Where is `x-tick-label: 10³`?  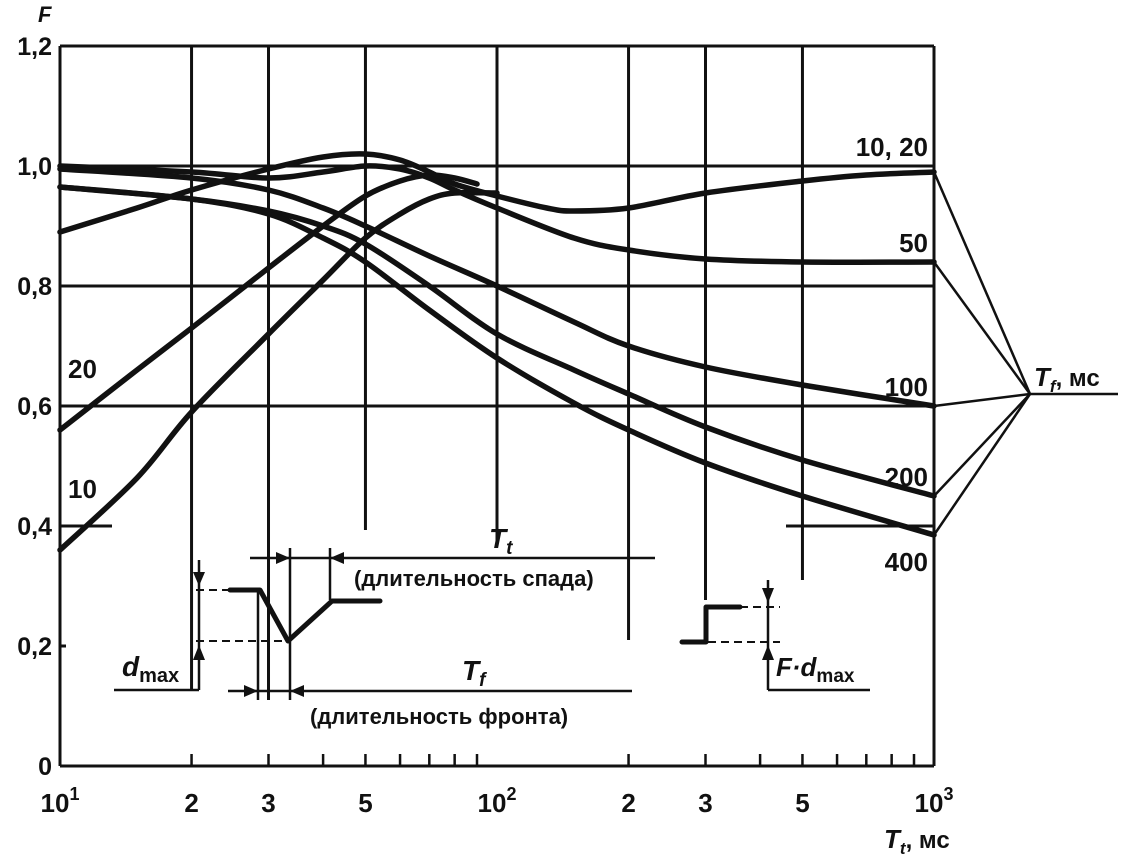
x-tick-label: 10³ is located at coordinates (934, 801).